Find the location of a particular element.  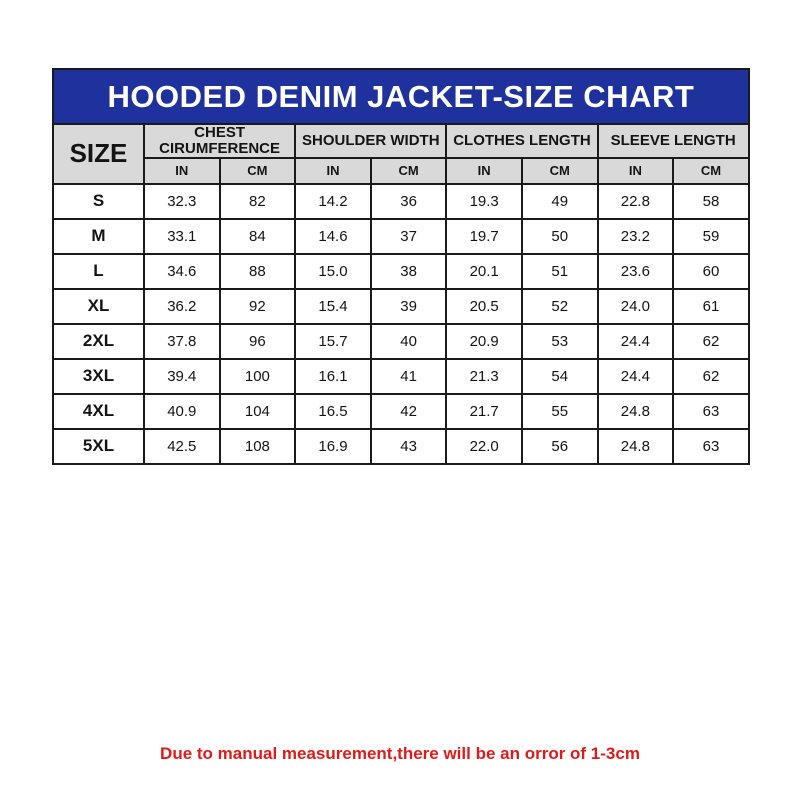

column-group-chest-cirumference: CHEST CIRUMFERENCE is located at coordinates (219, 141).